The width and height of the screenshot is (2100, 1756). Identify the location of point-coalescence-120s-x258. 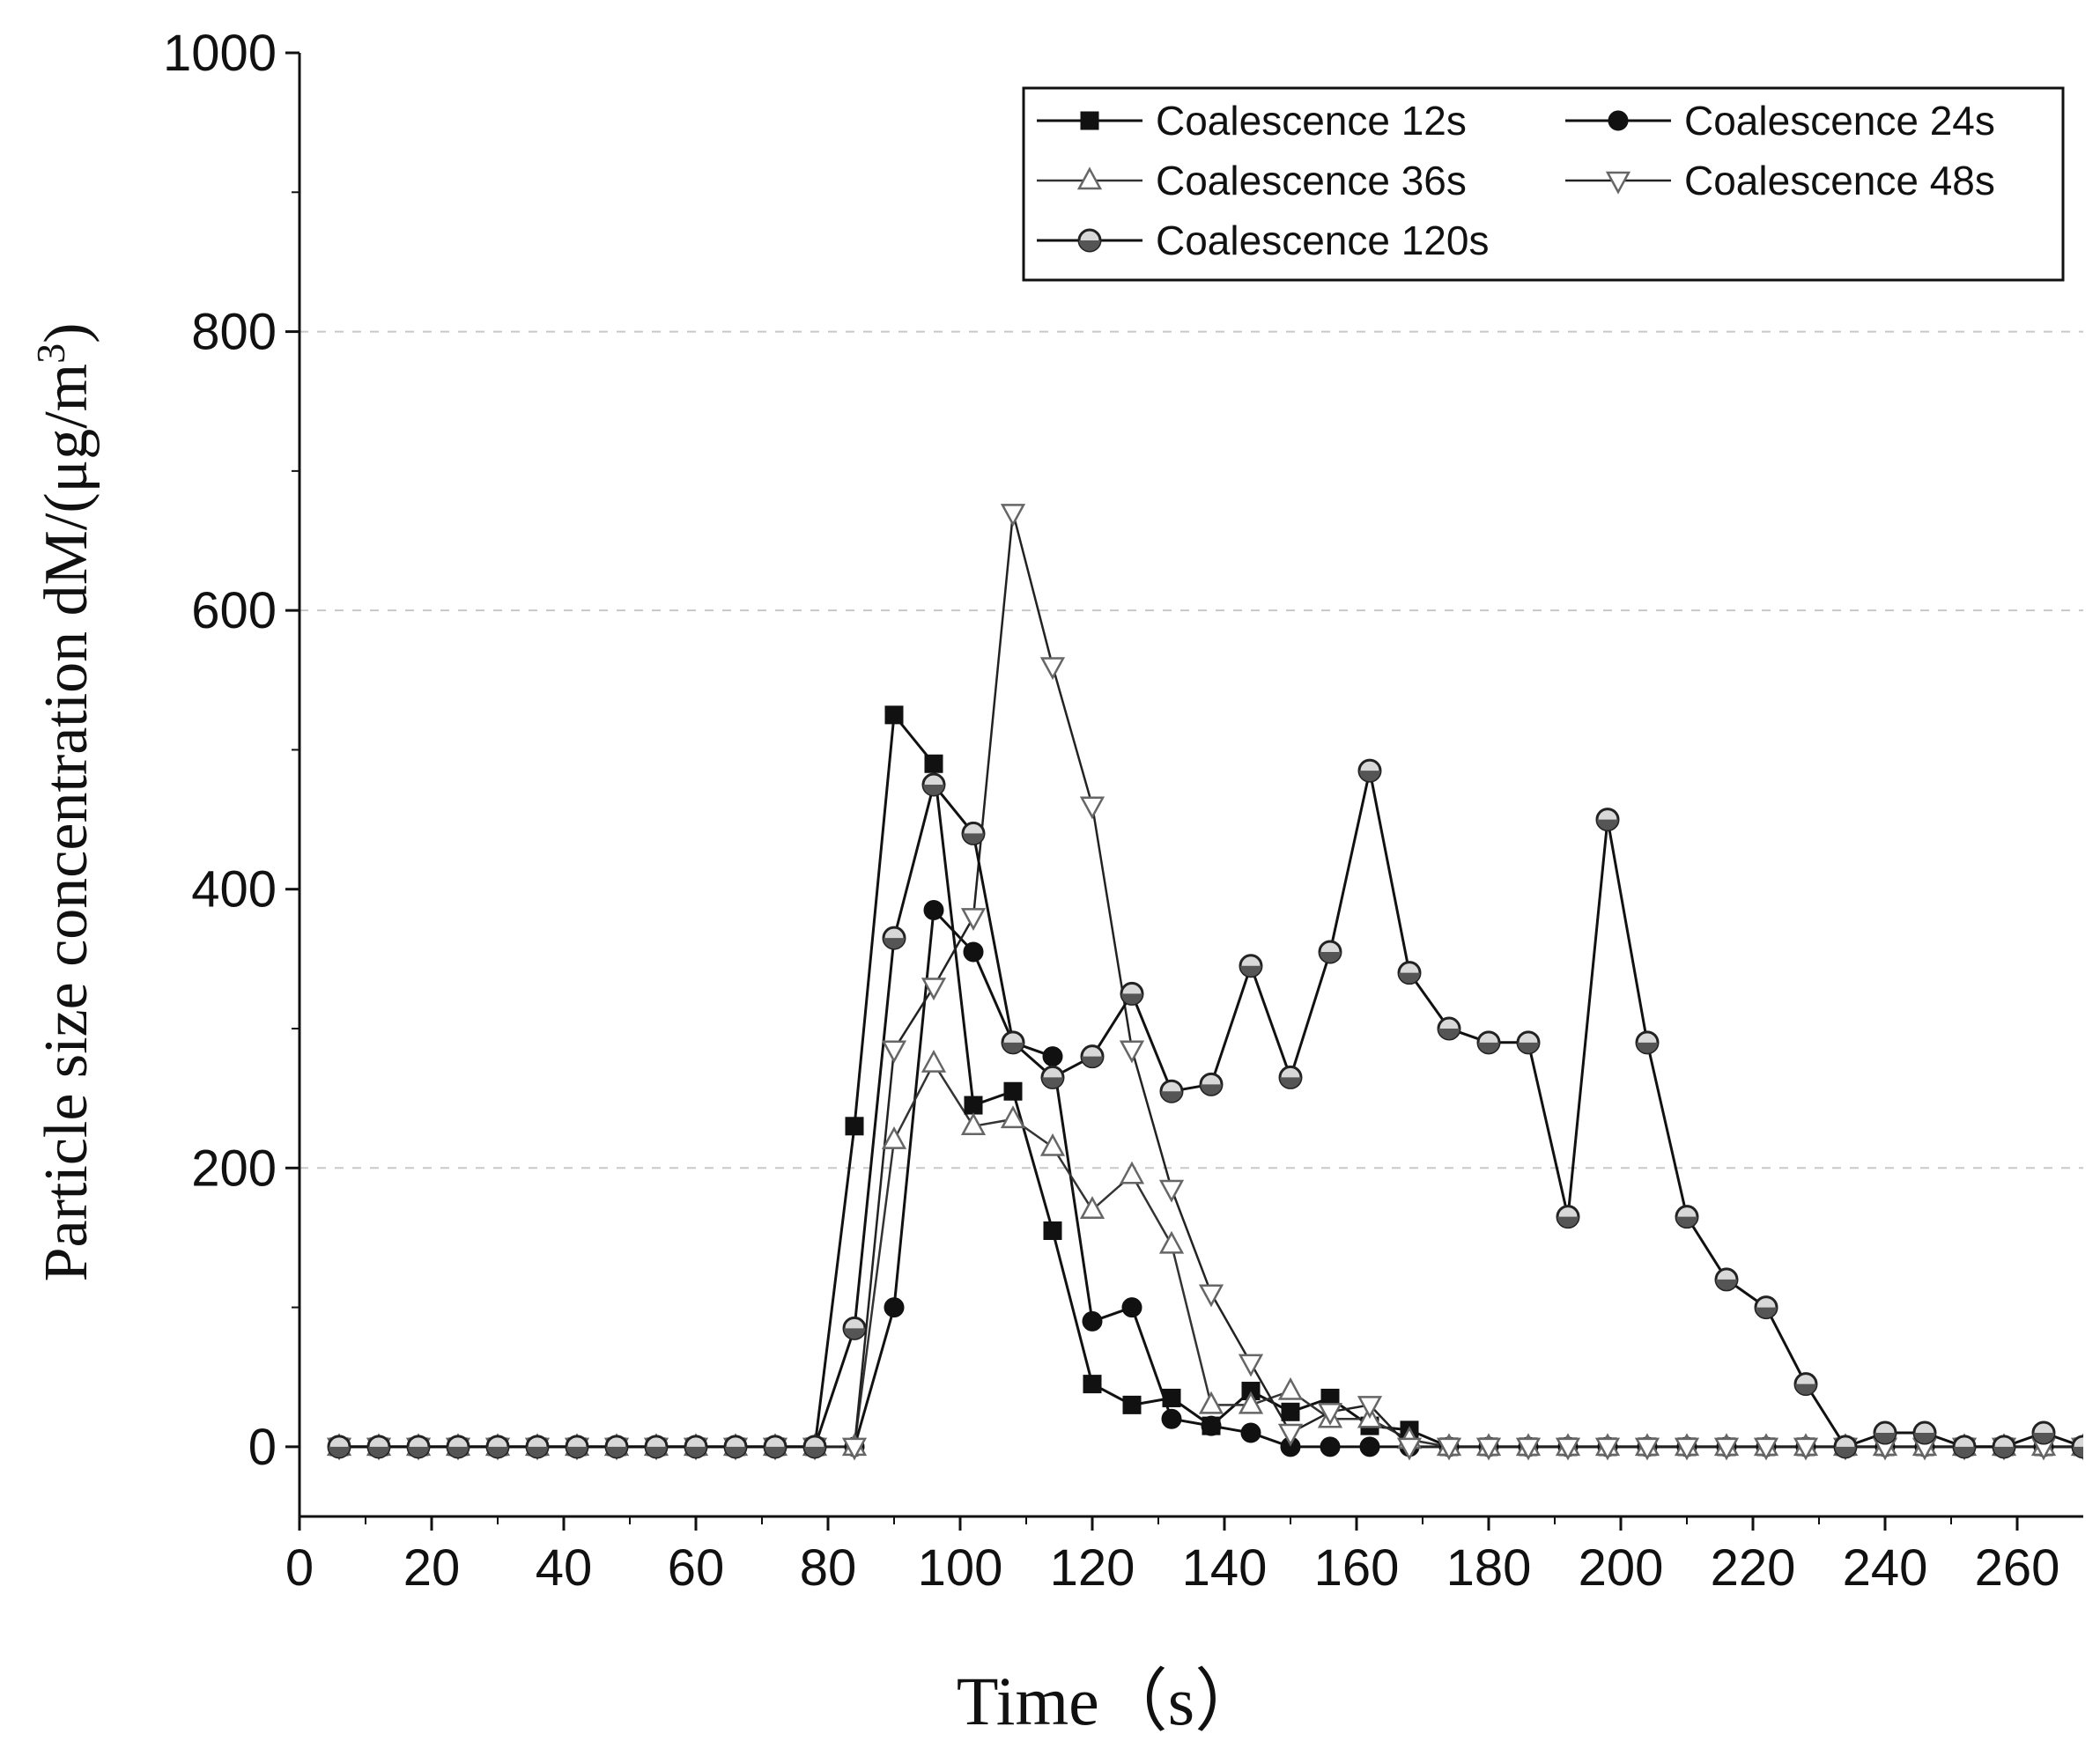
(2004, 1447).